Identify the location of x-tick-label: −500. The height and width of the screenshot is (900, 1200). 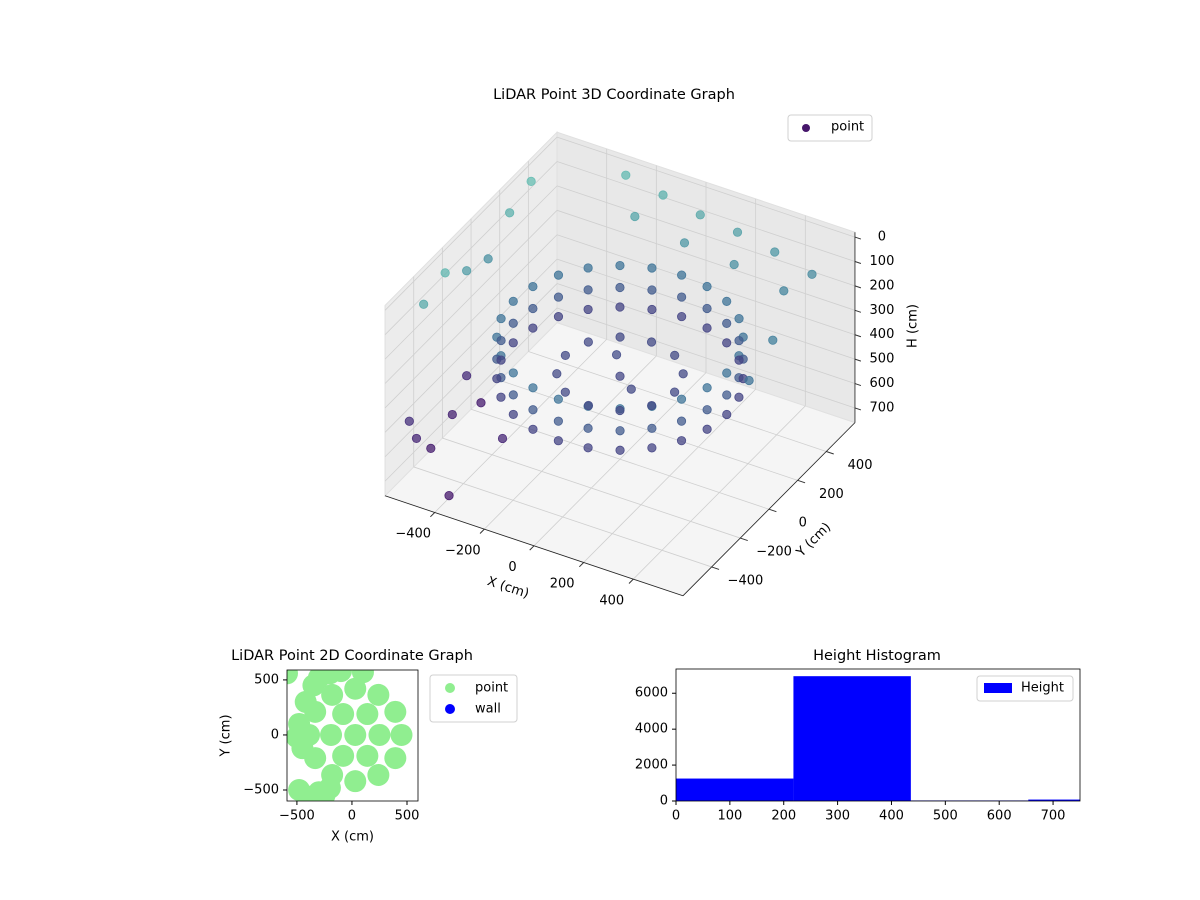
(297, 816).